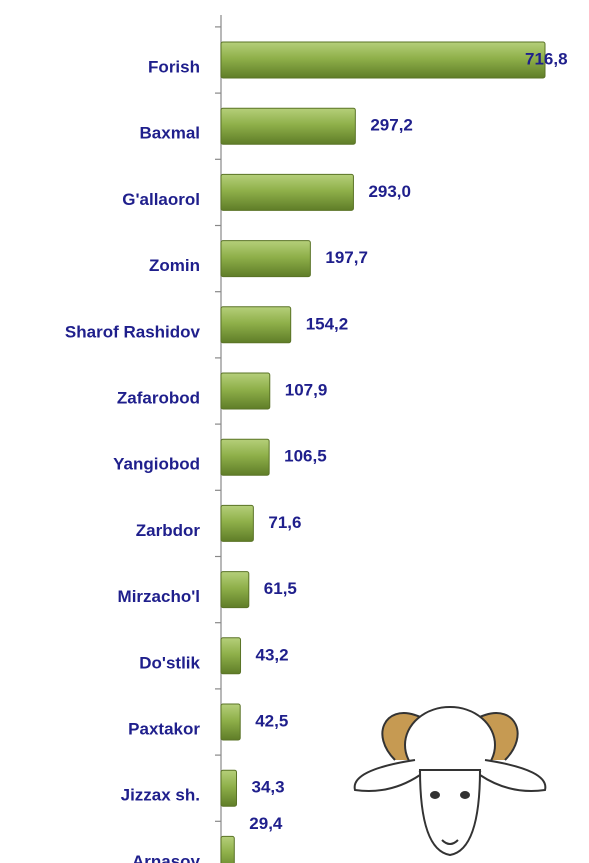 Image resolution: width=589 pixels, height=863 pixels. Describe the element at coordinates (346, 257) in the screenshot. I see `value-label: 197,7` at that location.